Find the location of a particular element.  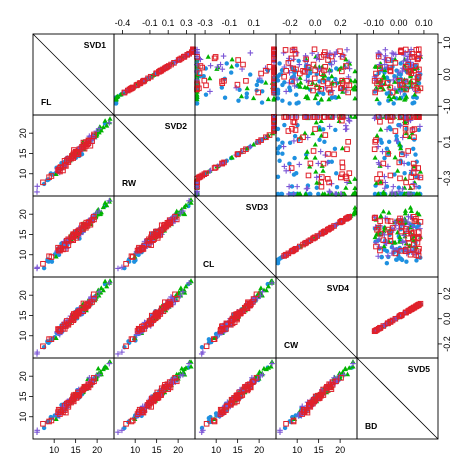

tick-label: 0.00 is located at coordinates (399, 23).